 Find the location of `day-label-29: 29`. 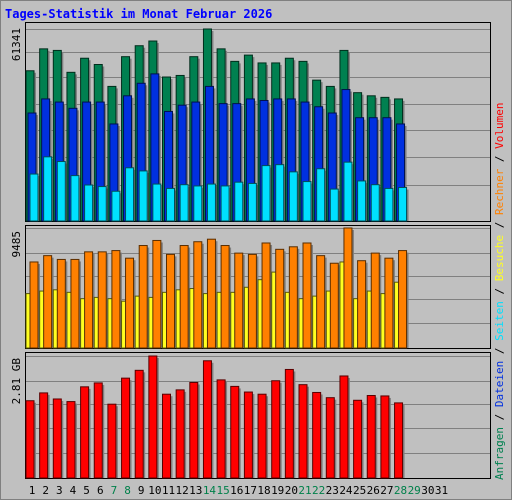

day-label-29: 29 is located at coordinates (414, 490).